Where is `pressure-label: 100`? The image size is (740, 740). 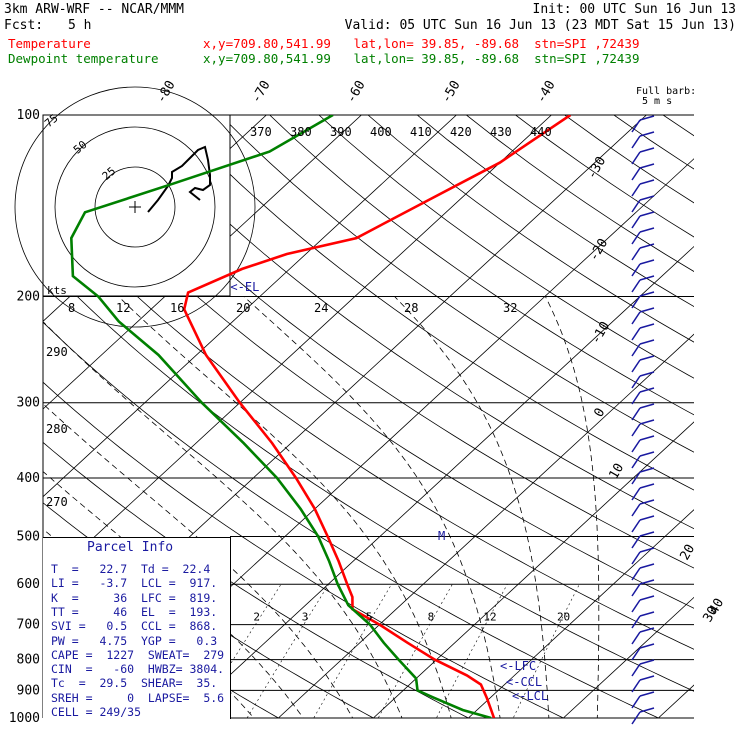
pressure-label: 100 is located at coordinates (28, 115).